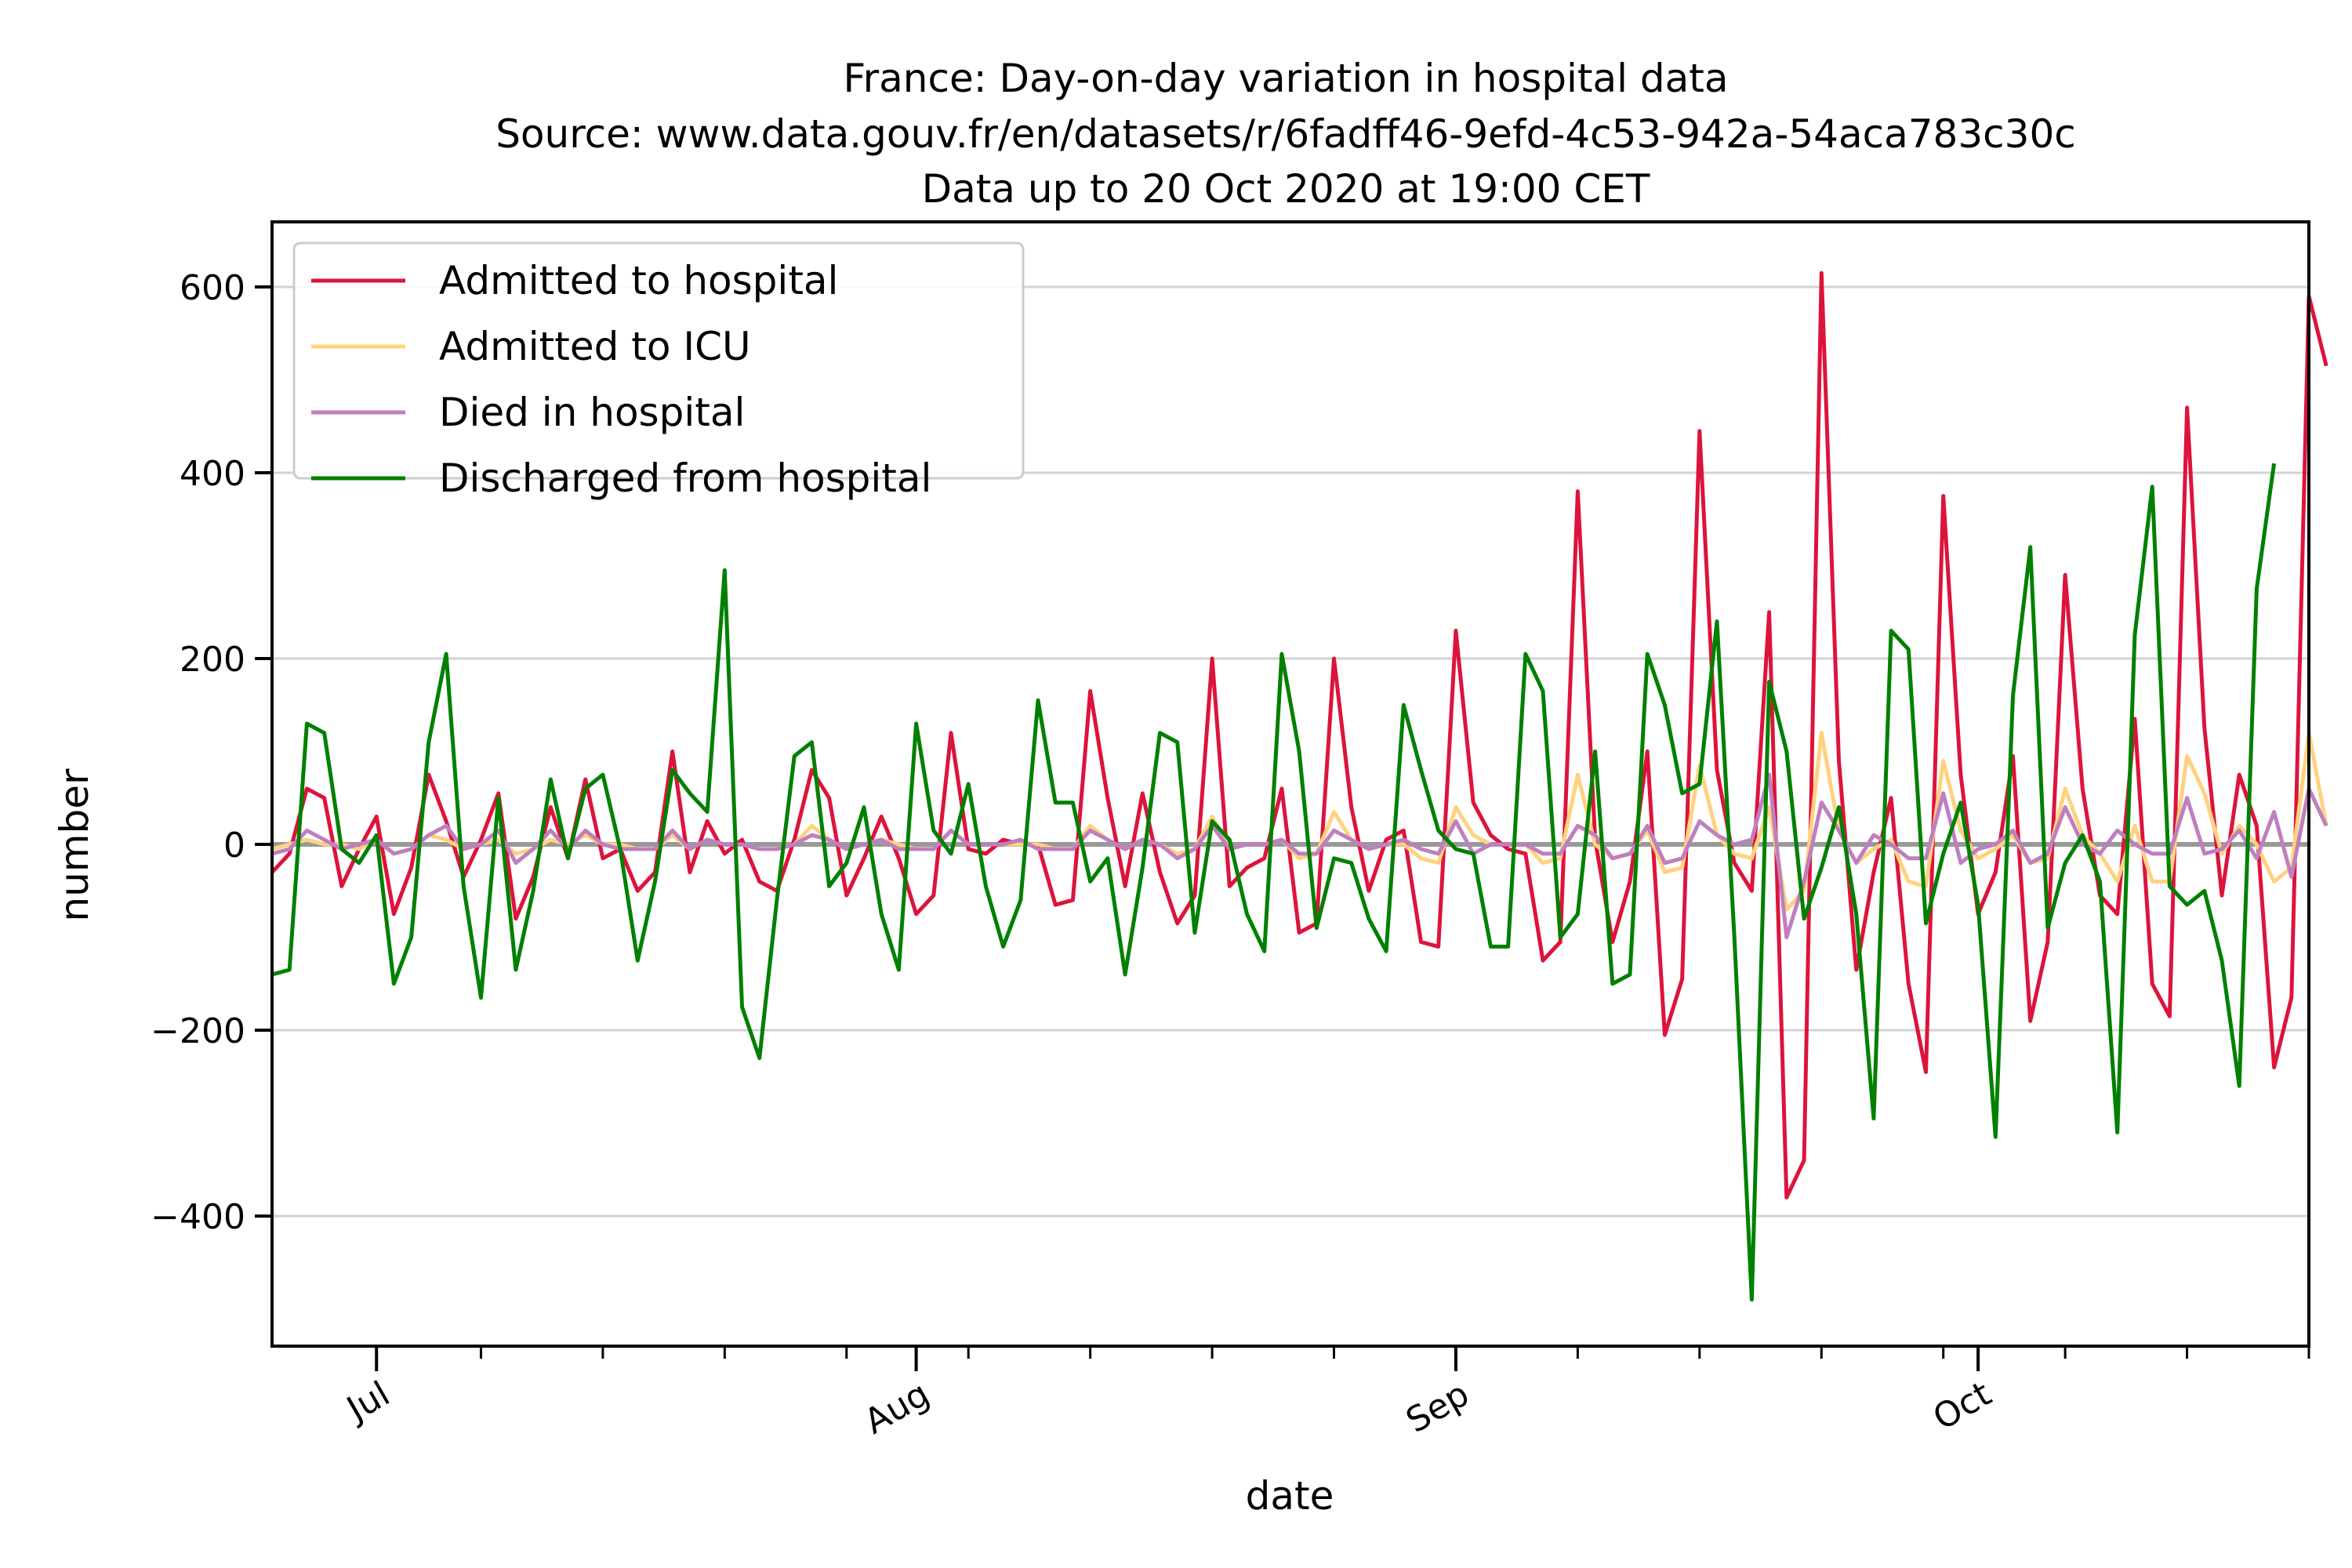  I want to click on y-tick-label: −200, so click(198, 1031).